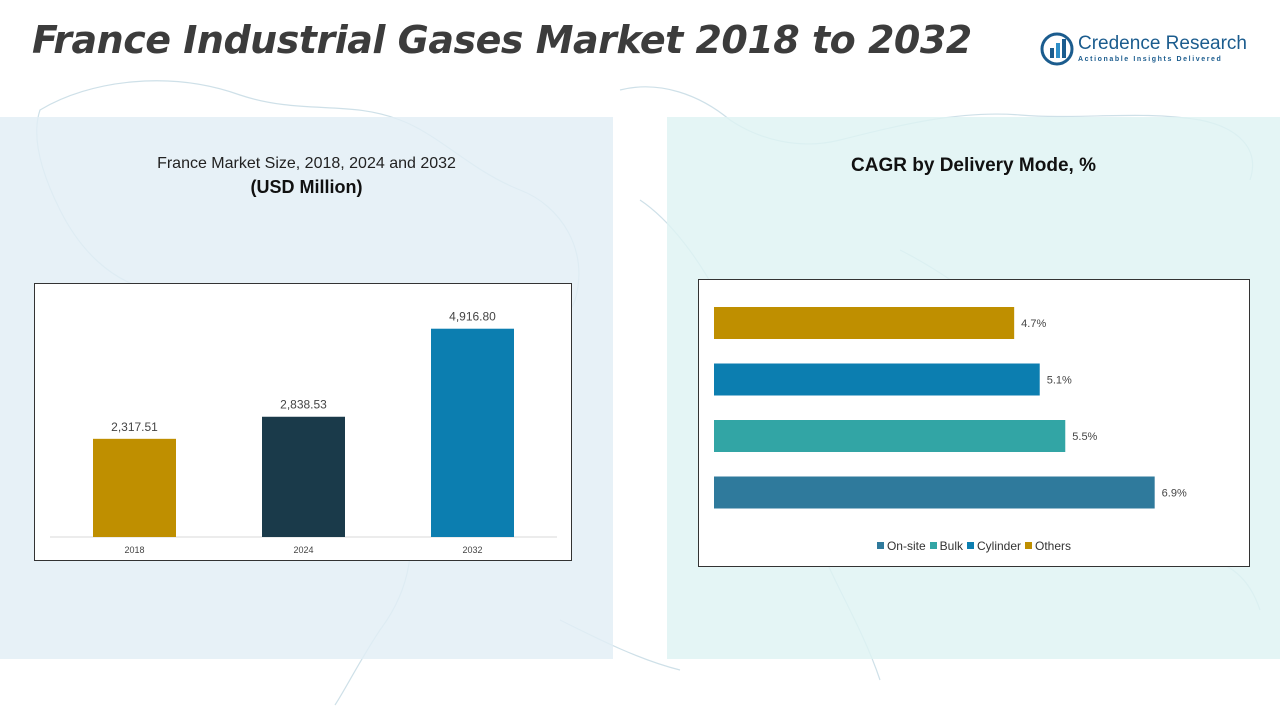 The height and width of the screenshot is (720, 1280). Describe the element at coordinates (472, 317) in the screenshot. I see `data-label-2032: 4,916.80` at that location.